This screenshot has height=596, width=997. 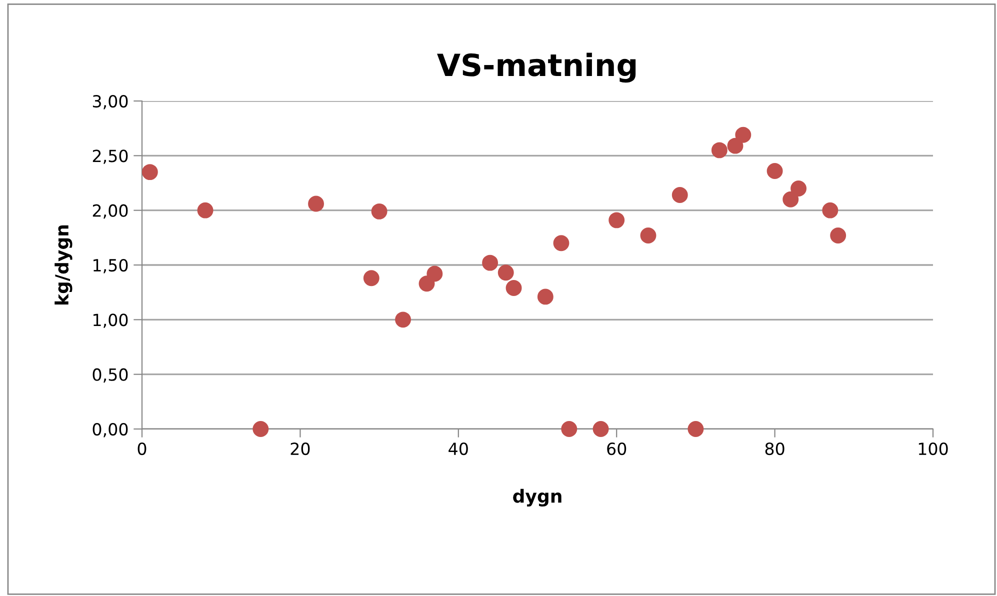 What do you see at coordinates (111, 321) in the screenshot?
I see `y-tick-label: 1,00` at bounding box center [111, 321].